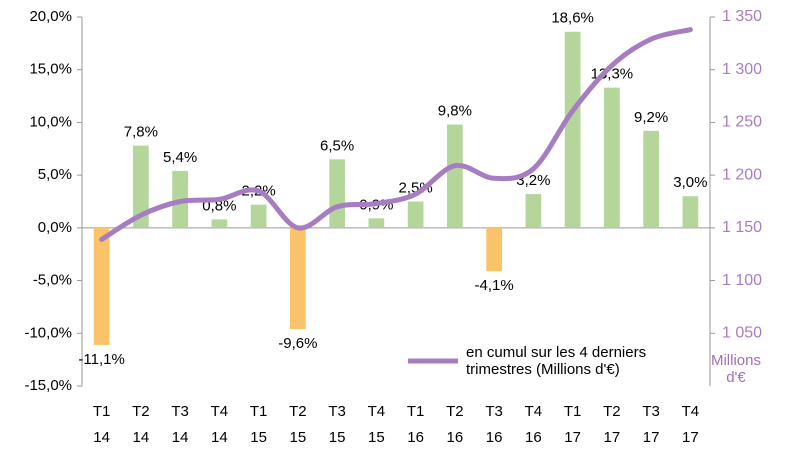 Image resolution: width=792 pixels, height=454 pixels. Describe the element at coordinates (735, 369) in the screenshot. I see `y2-axis-label: Millions d'€` at that location.